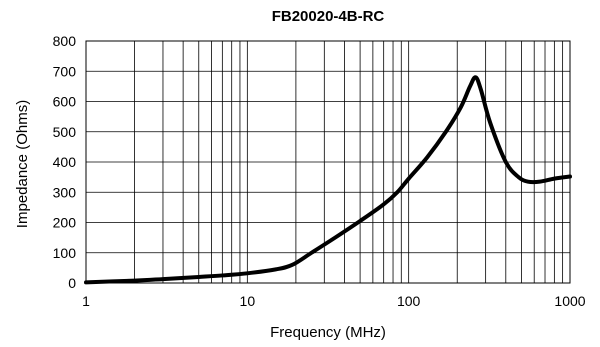 Image resolution: width=600 pixels, height=347 pixels. Describe the element at coordinates (248, 301) in the screenshot. I see `x-tick-label: 10` at that location.